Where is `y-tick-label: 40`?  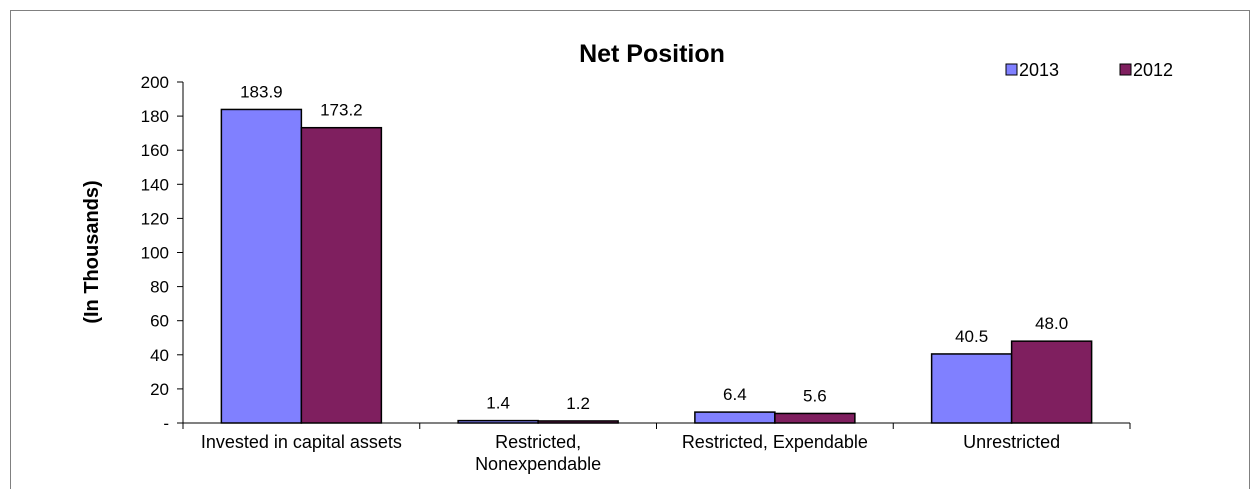
y-tick-label: 40 is located at coordinates (159, 355).